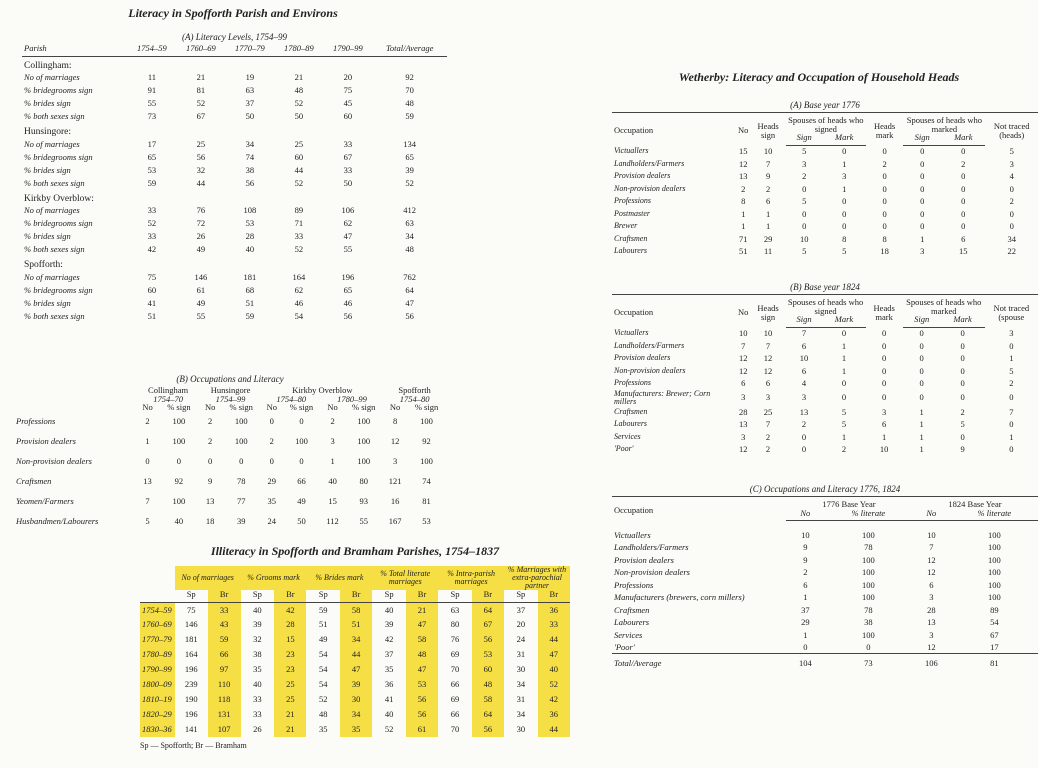 The width and height of the screenshot is (1038, 768). Describe the element at coordinates (743, 411) in the screenshot. I see `cell: 28` at that location.